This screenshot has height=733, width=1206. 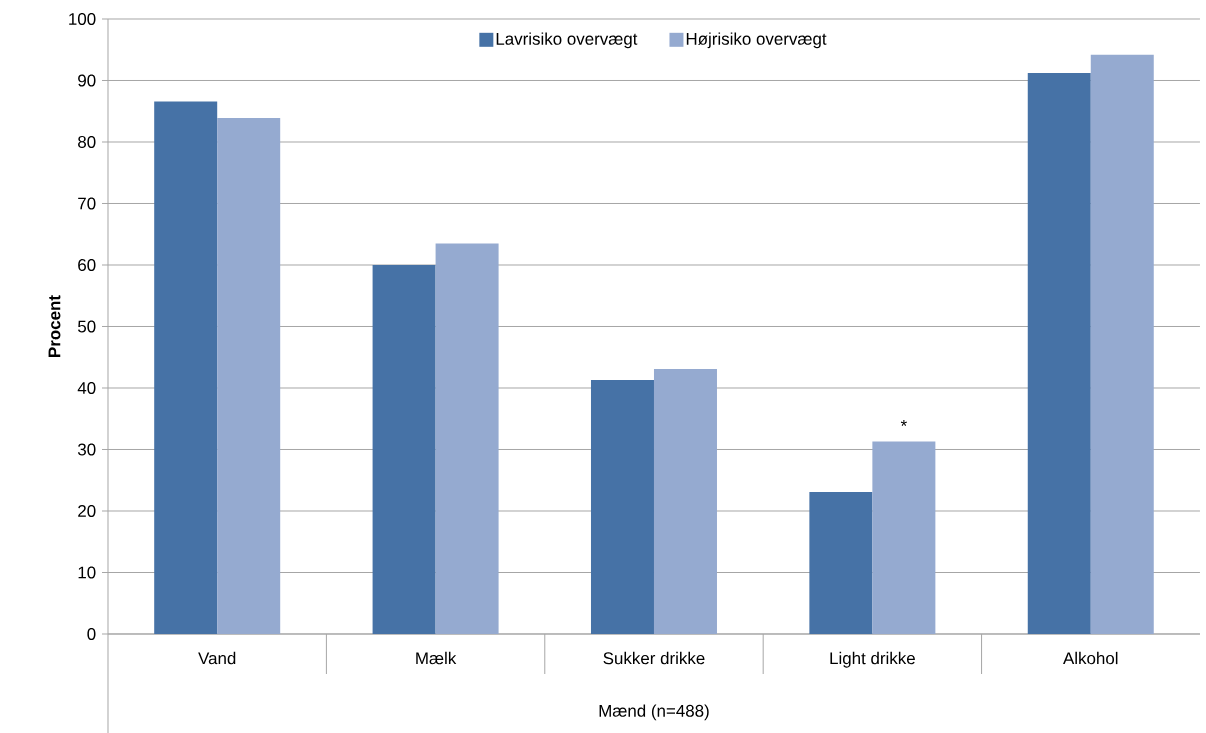 What do you see at coordinates (86, 388) in the screenshot?
I see `y-tick-label: 40` at bounding box center [86, 388].